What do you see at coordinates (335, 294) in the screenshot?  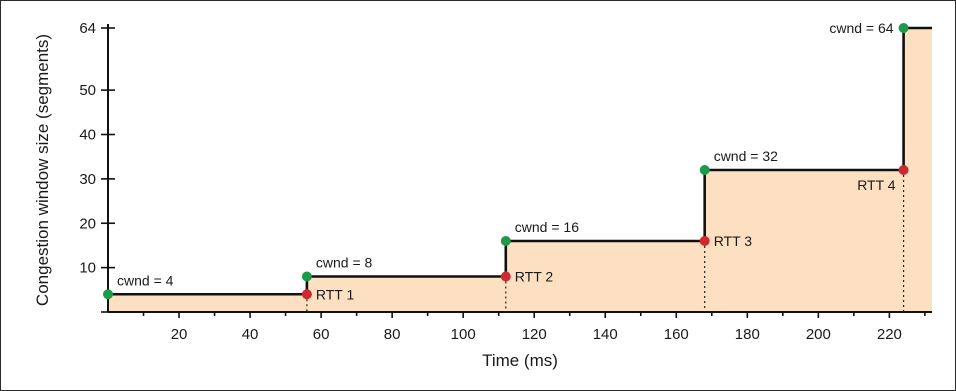 I see `rtt-label-1: RTT 1` at bounding box center [335, 294].